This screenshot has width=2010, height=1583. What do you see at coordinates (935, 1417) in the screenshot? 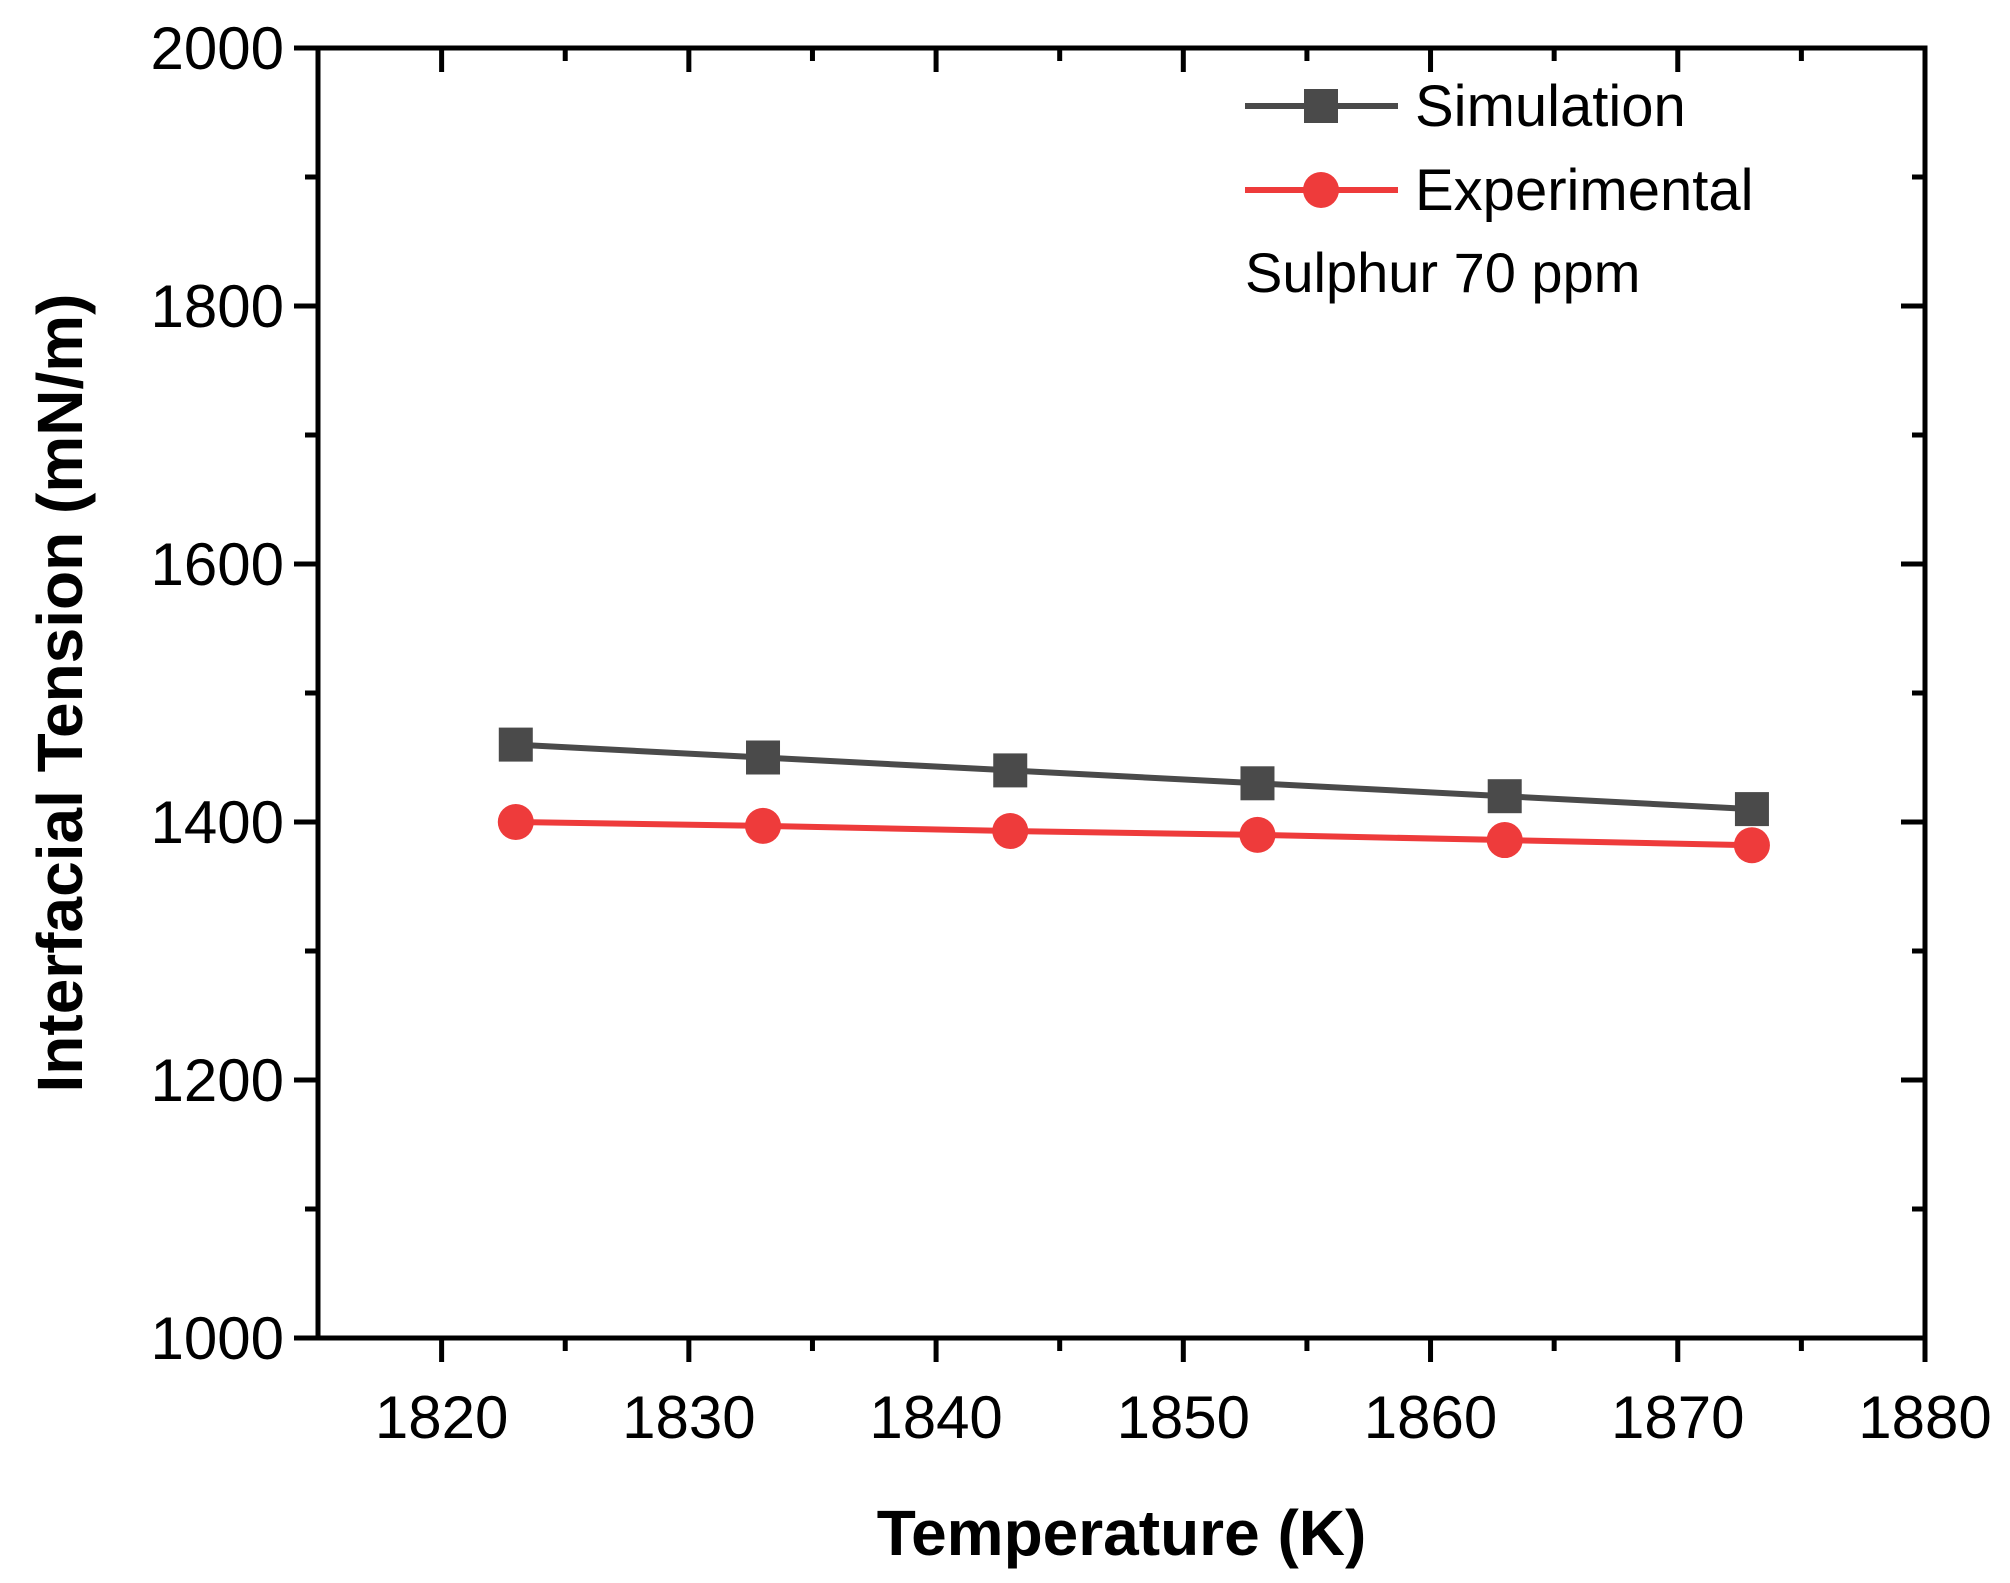
I see `x-tick-label: 1840` at bounding box center [935, 1417].